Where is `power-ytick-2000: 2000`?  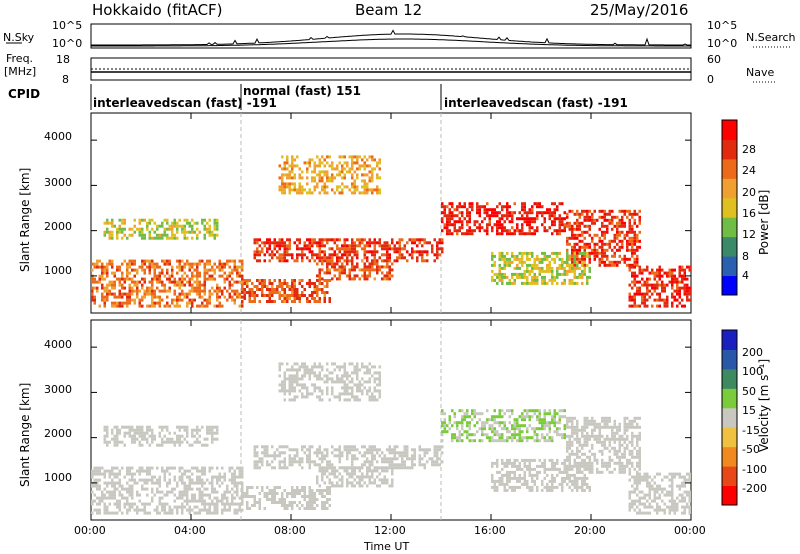 power-ytick-2000: 2000 is located at coordinates (58, 226).